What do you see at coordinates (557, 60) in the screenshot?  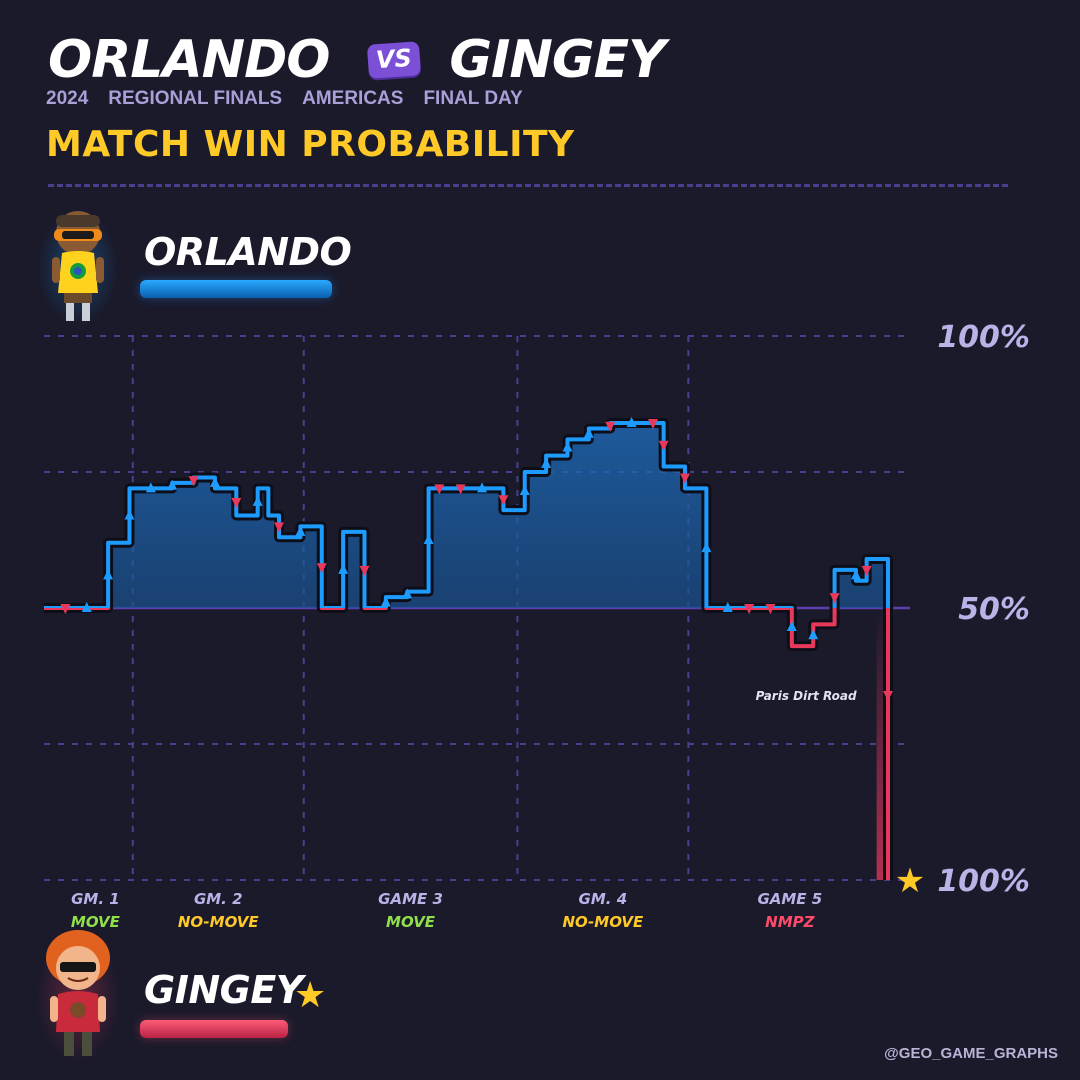 I see `title-player2: GINGEY` at bounding box center [557, 60].